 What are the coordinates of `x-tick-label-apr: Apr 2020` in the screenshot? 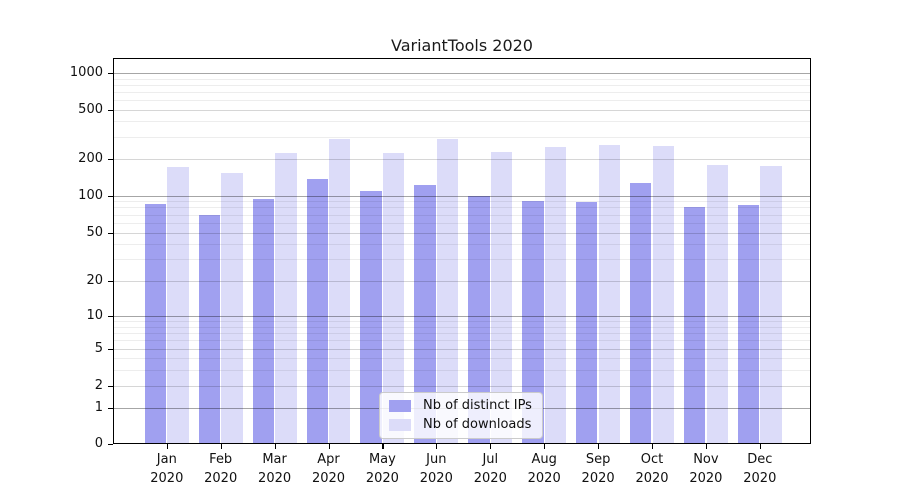 It's located at (328, 469).